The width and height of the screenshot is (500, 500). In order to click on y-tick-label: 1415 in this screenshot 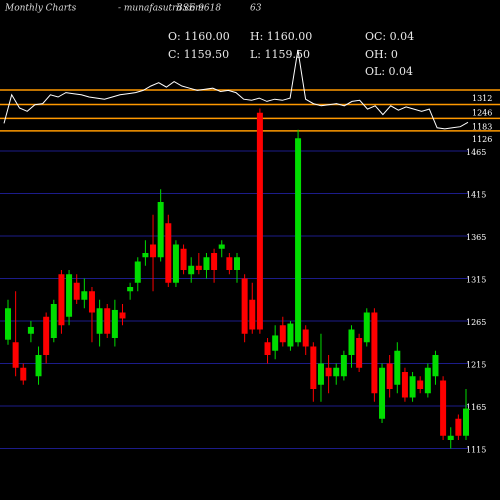, I will do `click(476, 195)`.